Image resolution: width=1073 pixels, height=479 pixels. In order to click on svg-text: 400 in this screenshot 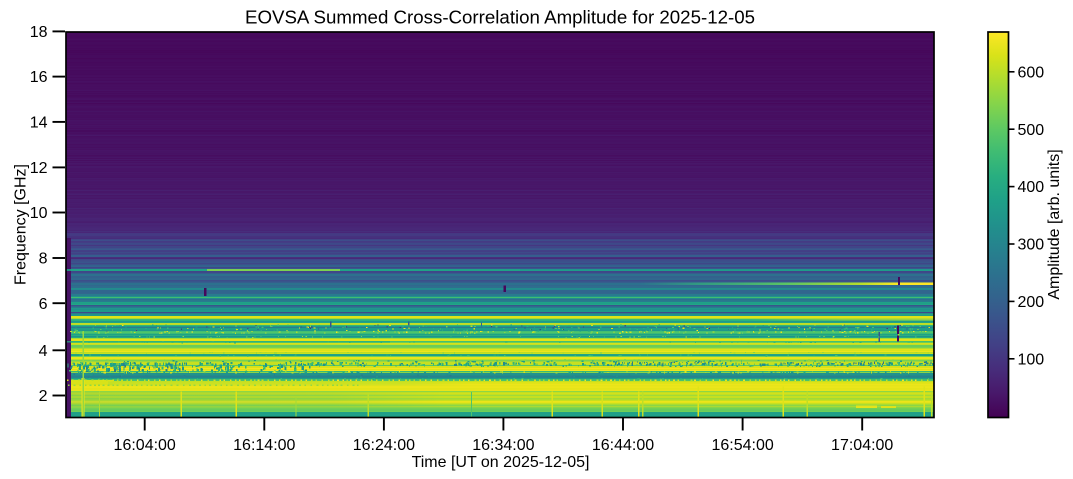, I will do `click(1031, 187)`.